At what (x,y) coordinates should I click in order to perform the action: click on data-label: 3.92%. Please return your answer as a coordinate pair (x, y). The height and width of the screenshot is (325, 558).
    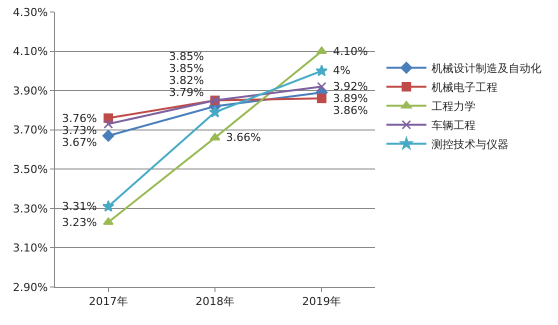
    Looking at the image, I should click on (350, 86).